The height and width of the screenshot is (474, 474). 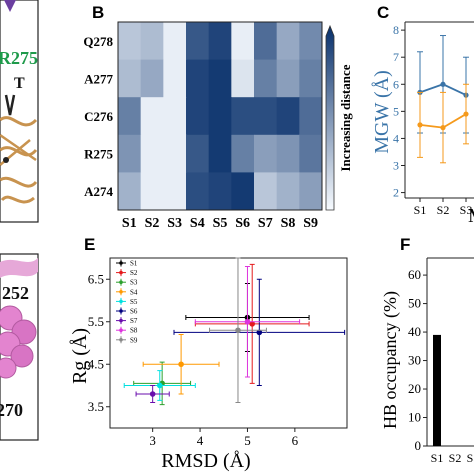 I want to click on mgw-y-tick-label: 8, so click(x=396, y=30).